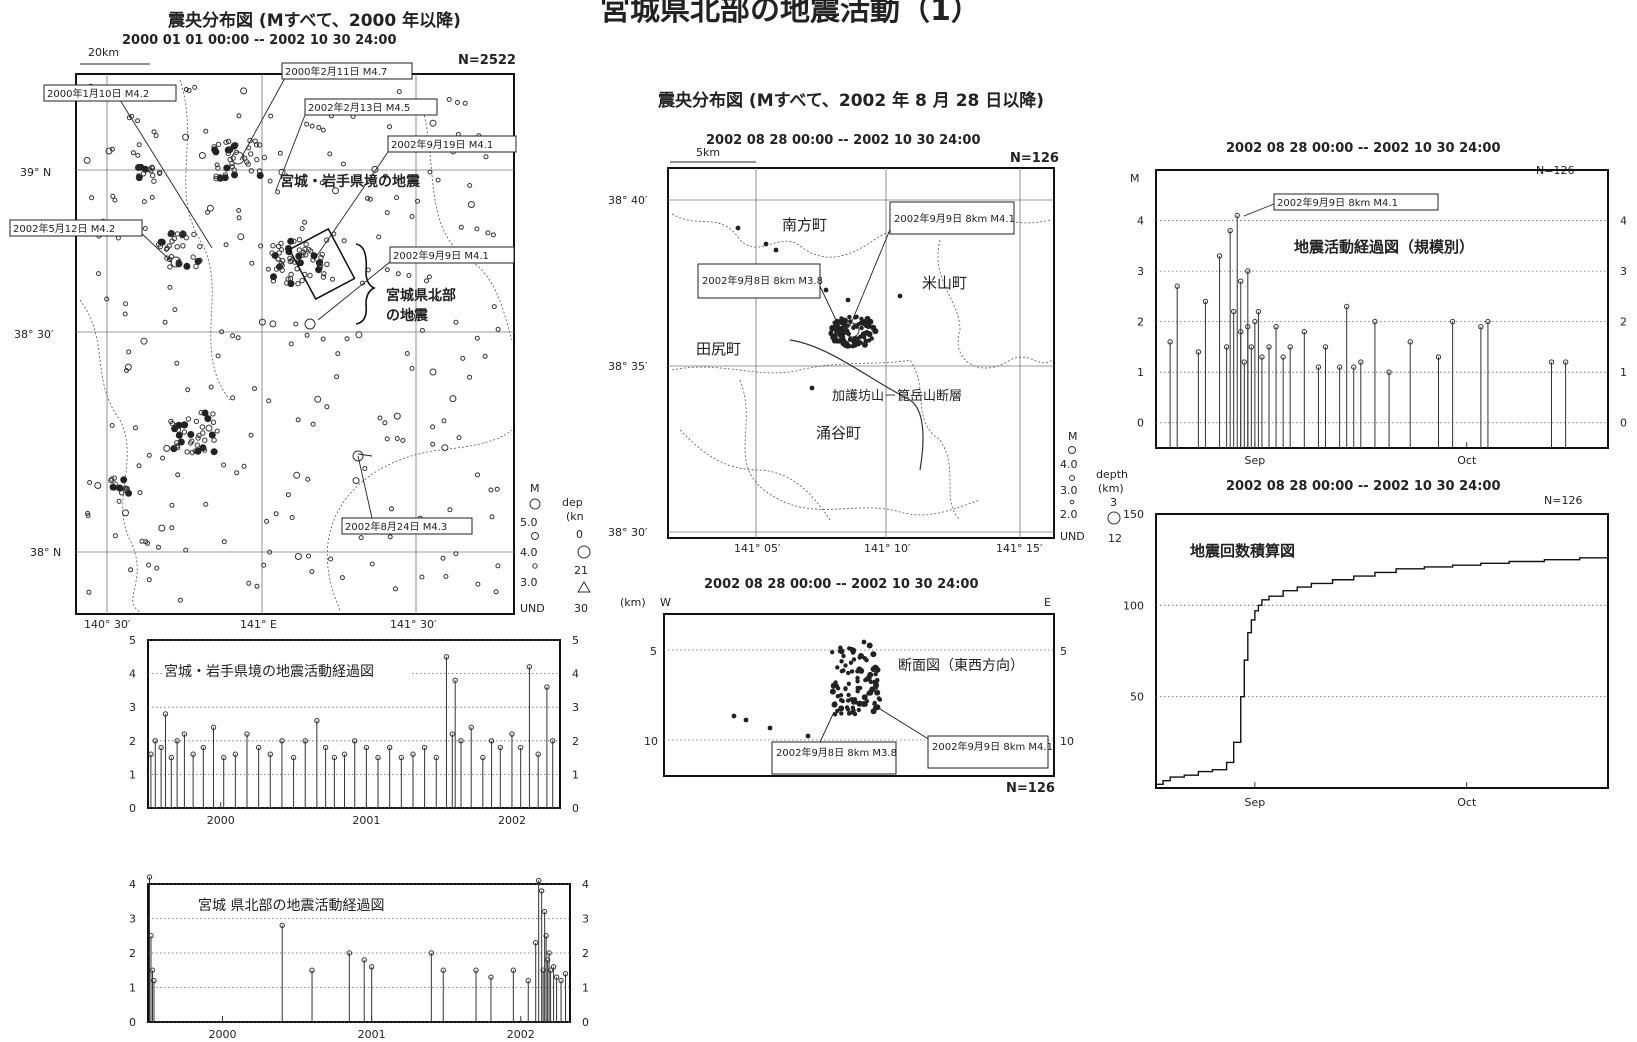 Image resolution: width=1637 pixels, height=1042 pixels. What do you see at coordinates (336, 71) in the screenshot?
I see `callout-label: 2000年2月11日 M4.7` at bounding box center [336, 71].